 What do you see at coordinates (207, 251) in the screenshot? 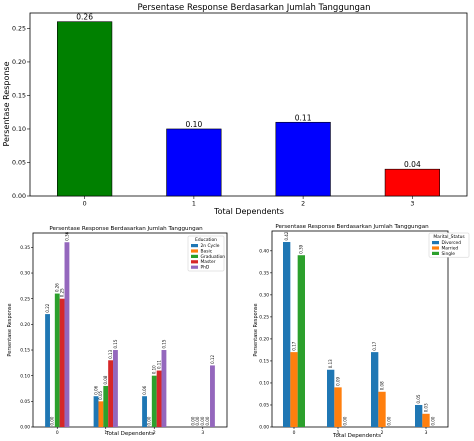
I see `chart-education-legend-label-basic: Basic` at bounding box center [207, 251].